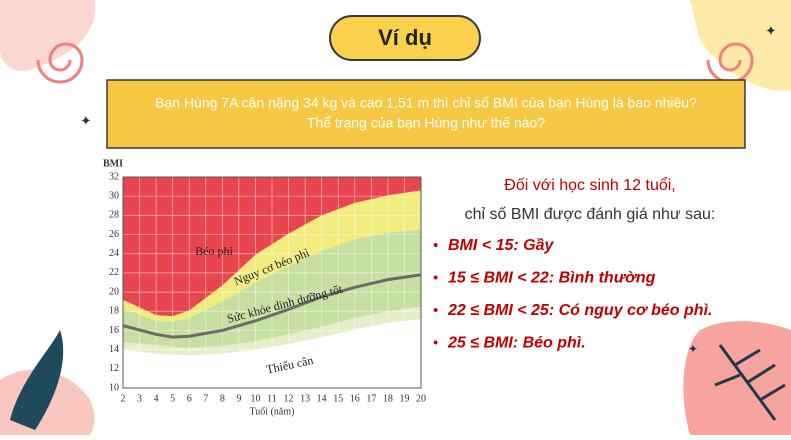  I want to click on y-tick-label: 12, so click(114, 368).